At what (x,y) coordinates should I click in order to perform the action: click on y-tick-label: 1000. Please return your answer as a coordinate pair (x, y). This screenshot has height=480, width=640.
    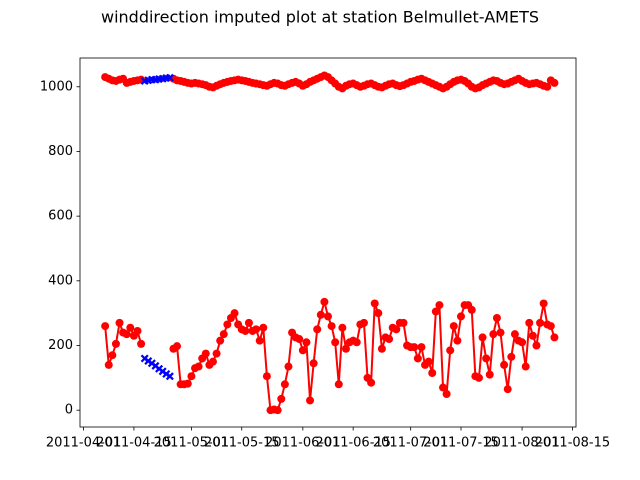
    Looking at the image, I should click on (56, 86).